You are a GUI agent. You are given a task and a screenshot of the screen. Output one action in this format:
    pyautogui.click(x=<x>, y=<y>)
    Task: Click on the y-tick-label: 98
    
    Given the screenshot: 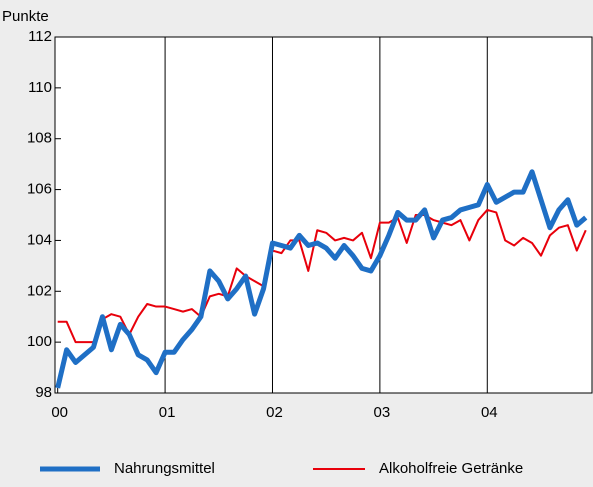 What is the action you would take?
    pyautogui.click(x=43, y=392)
    